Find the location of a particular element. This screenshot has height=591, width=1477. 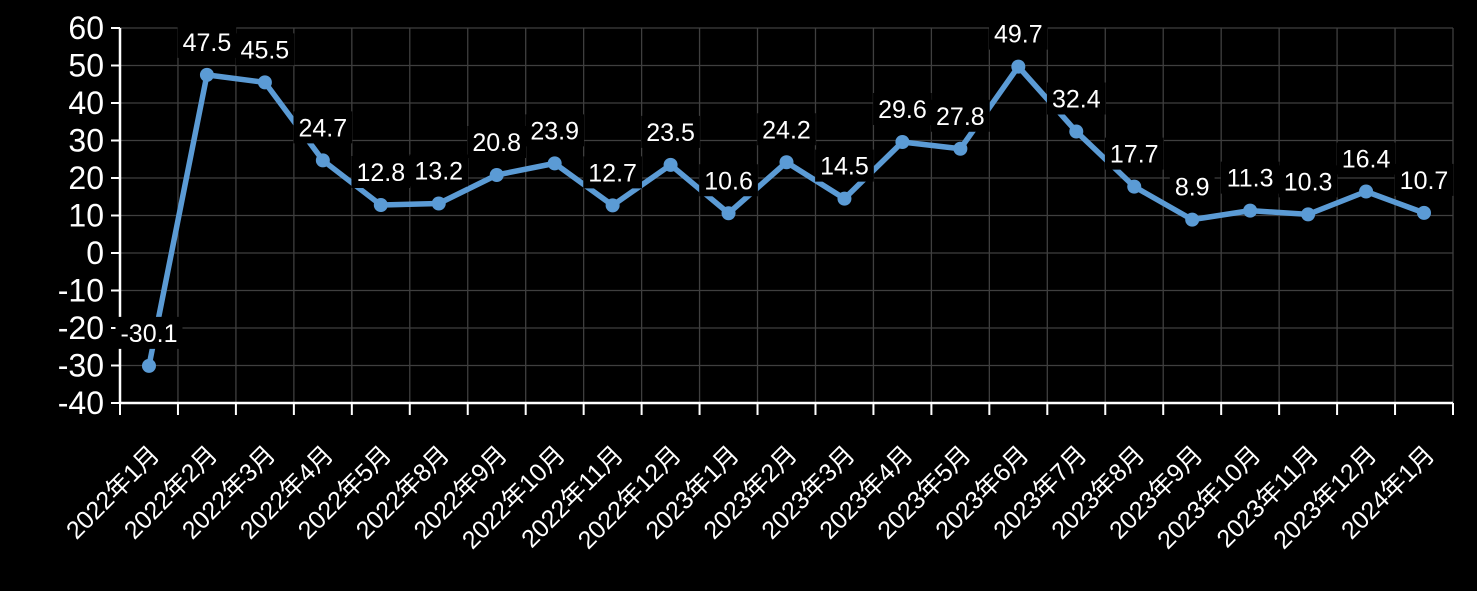

data-label: 24.2 is located at coordinates (786, 130).